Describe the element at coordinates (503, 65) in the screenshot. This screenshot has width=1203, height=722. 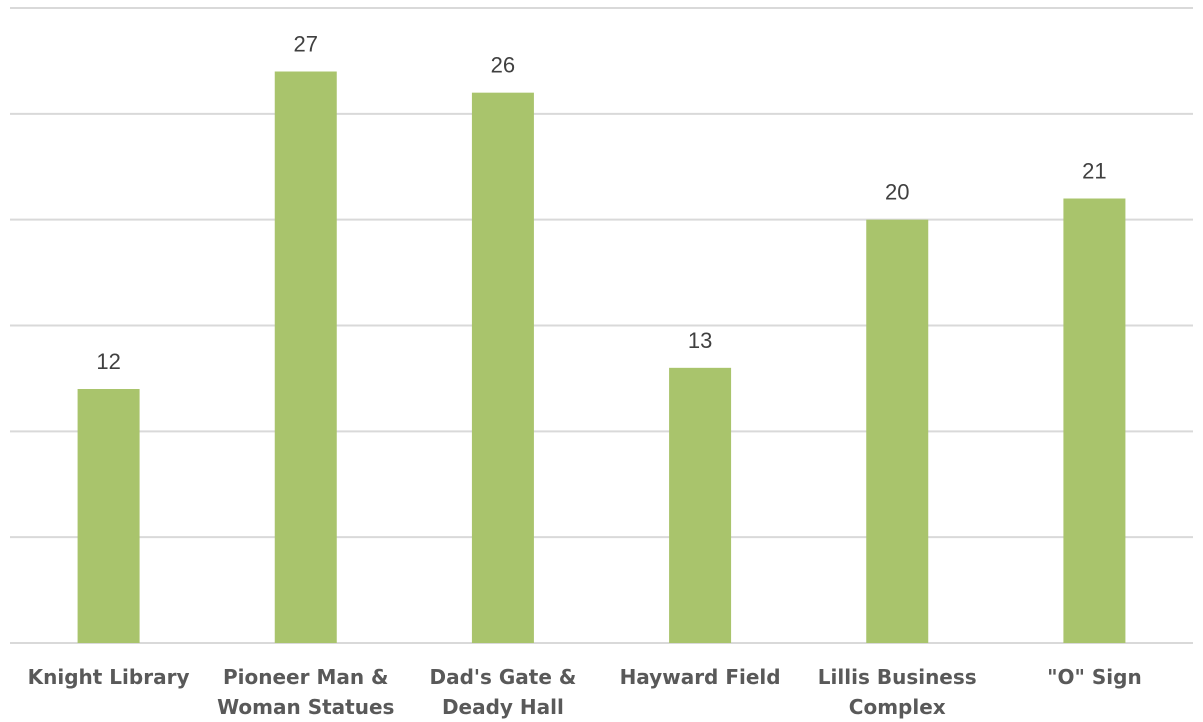
I see `data-label: 26` at that location.